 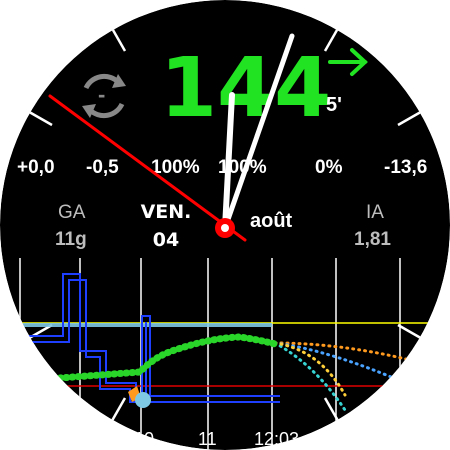 I want to click on month: août, so click(x=271, y=221).